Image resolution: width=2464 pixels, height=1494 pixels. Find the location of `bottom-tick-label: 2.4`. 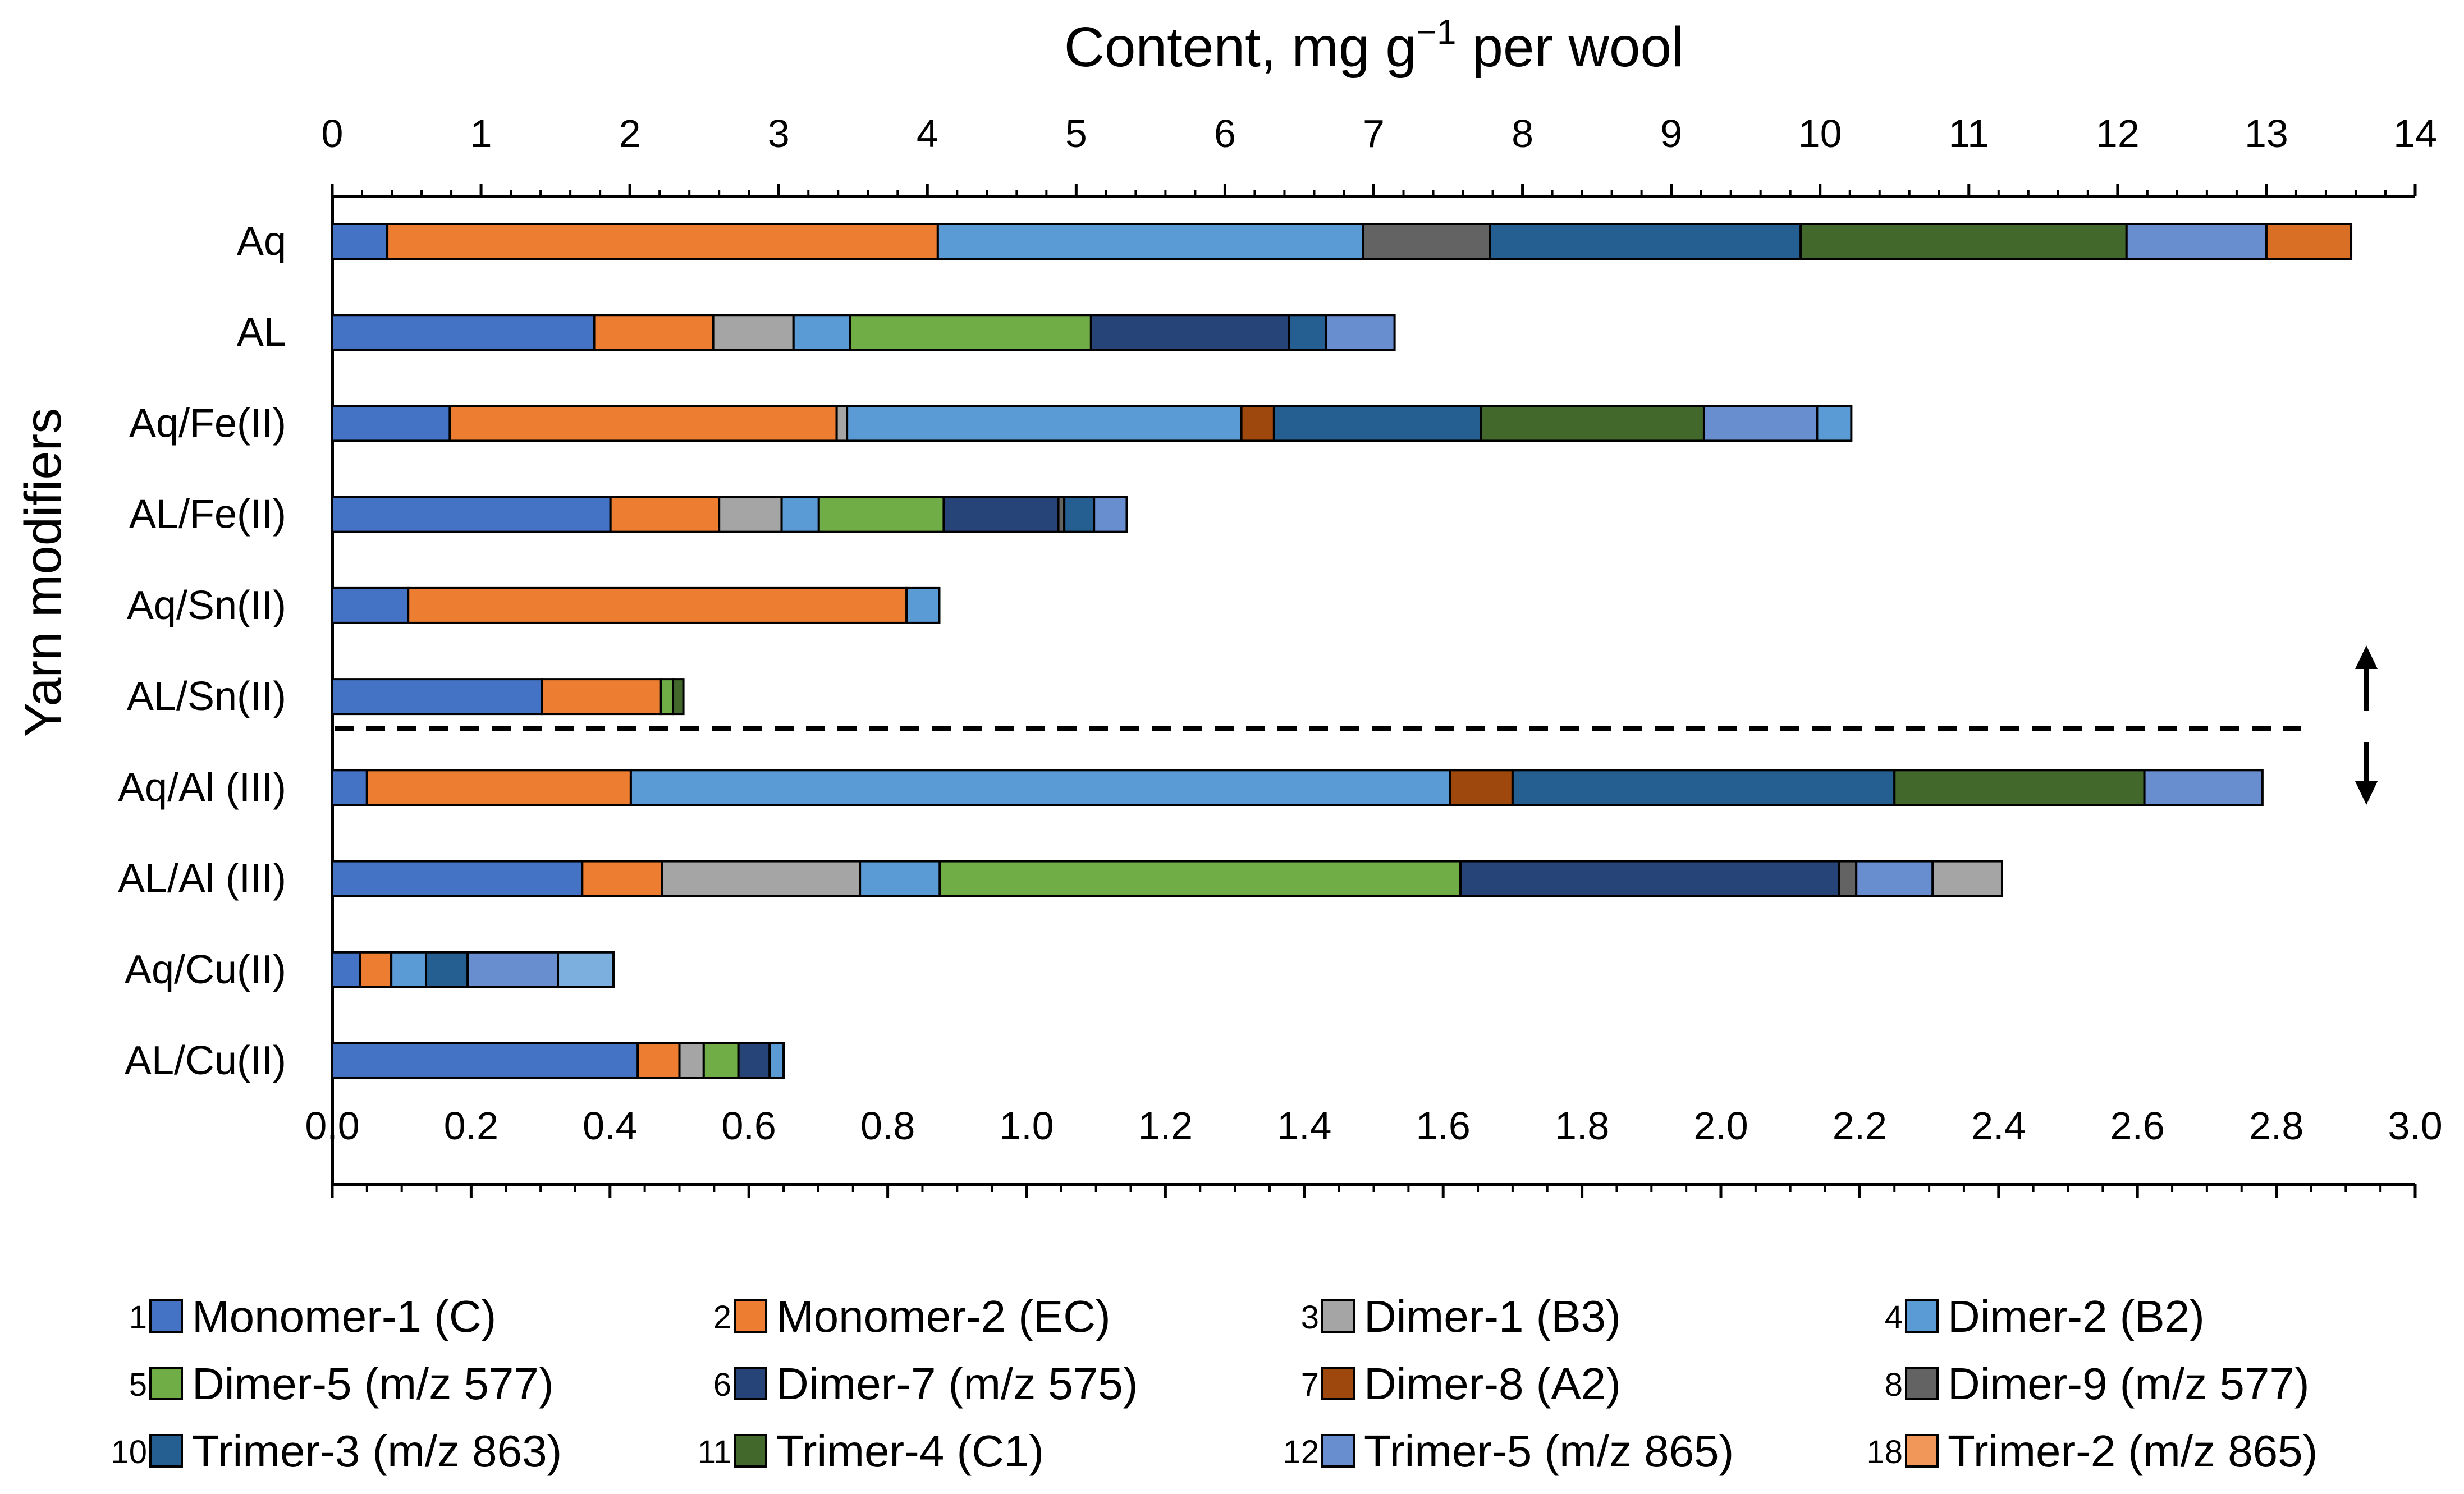

bottom-tick-label: 2.4 is located at coordinates (1998, 1126).